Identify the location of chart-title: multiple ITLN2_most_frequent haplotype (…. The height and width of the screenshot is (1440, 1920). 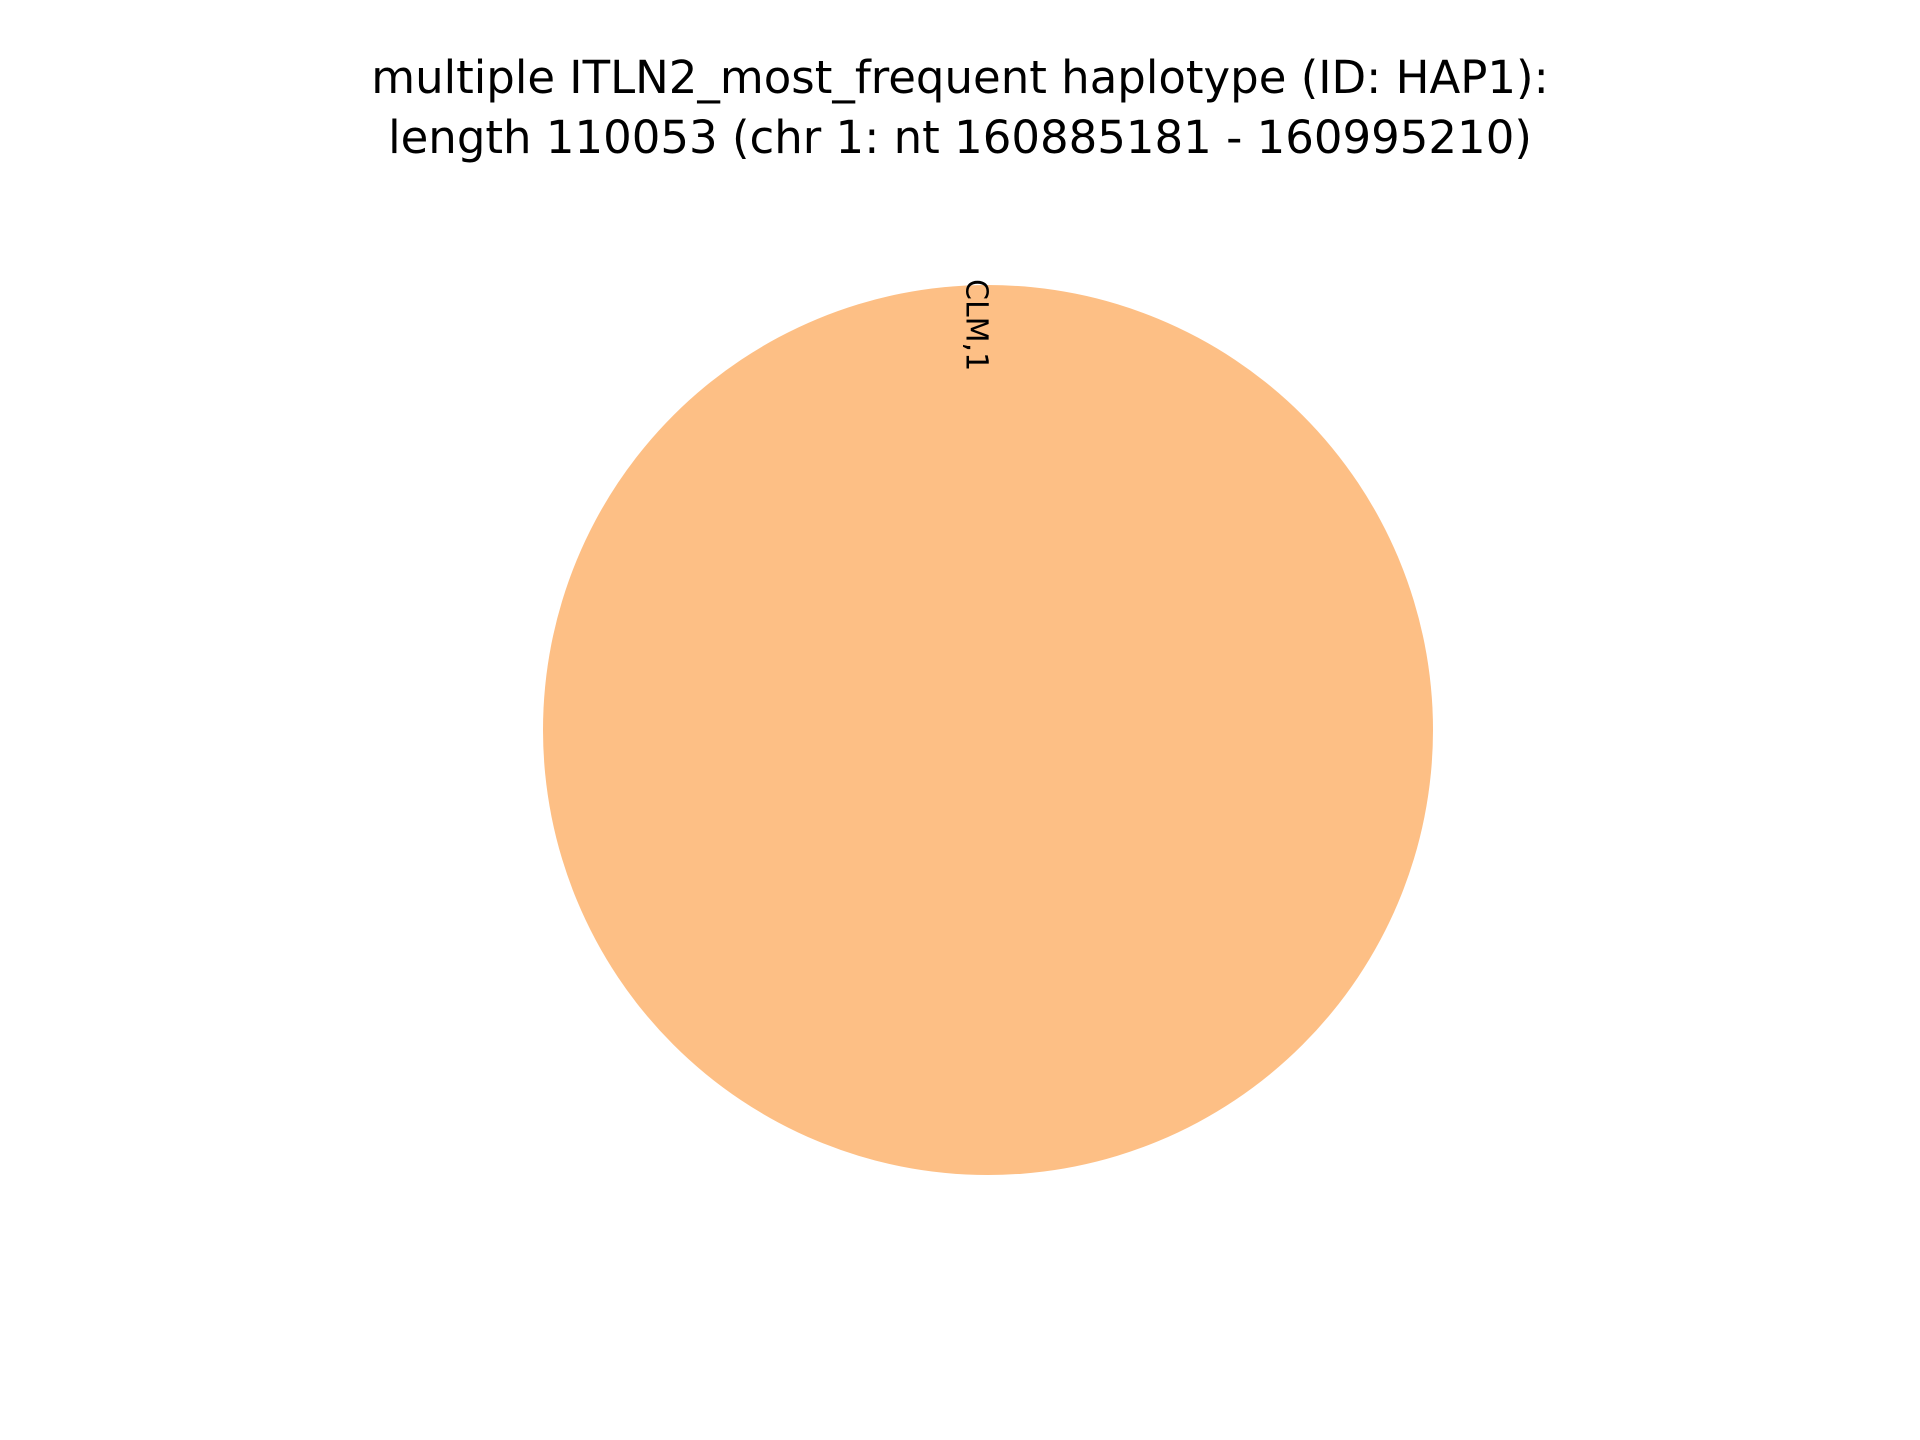
(960, 108).